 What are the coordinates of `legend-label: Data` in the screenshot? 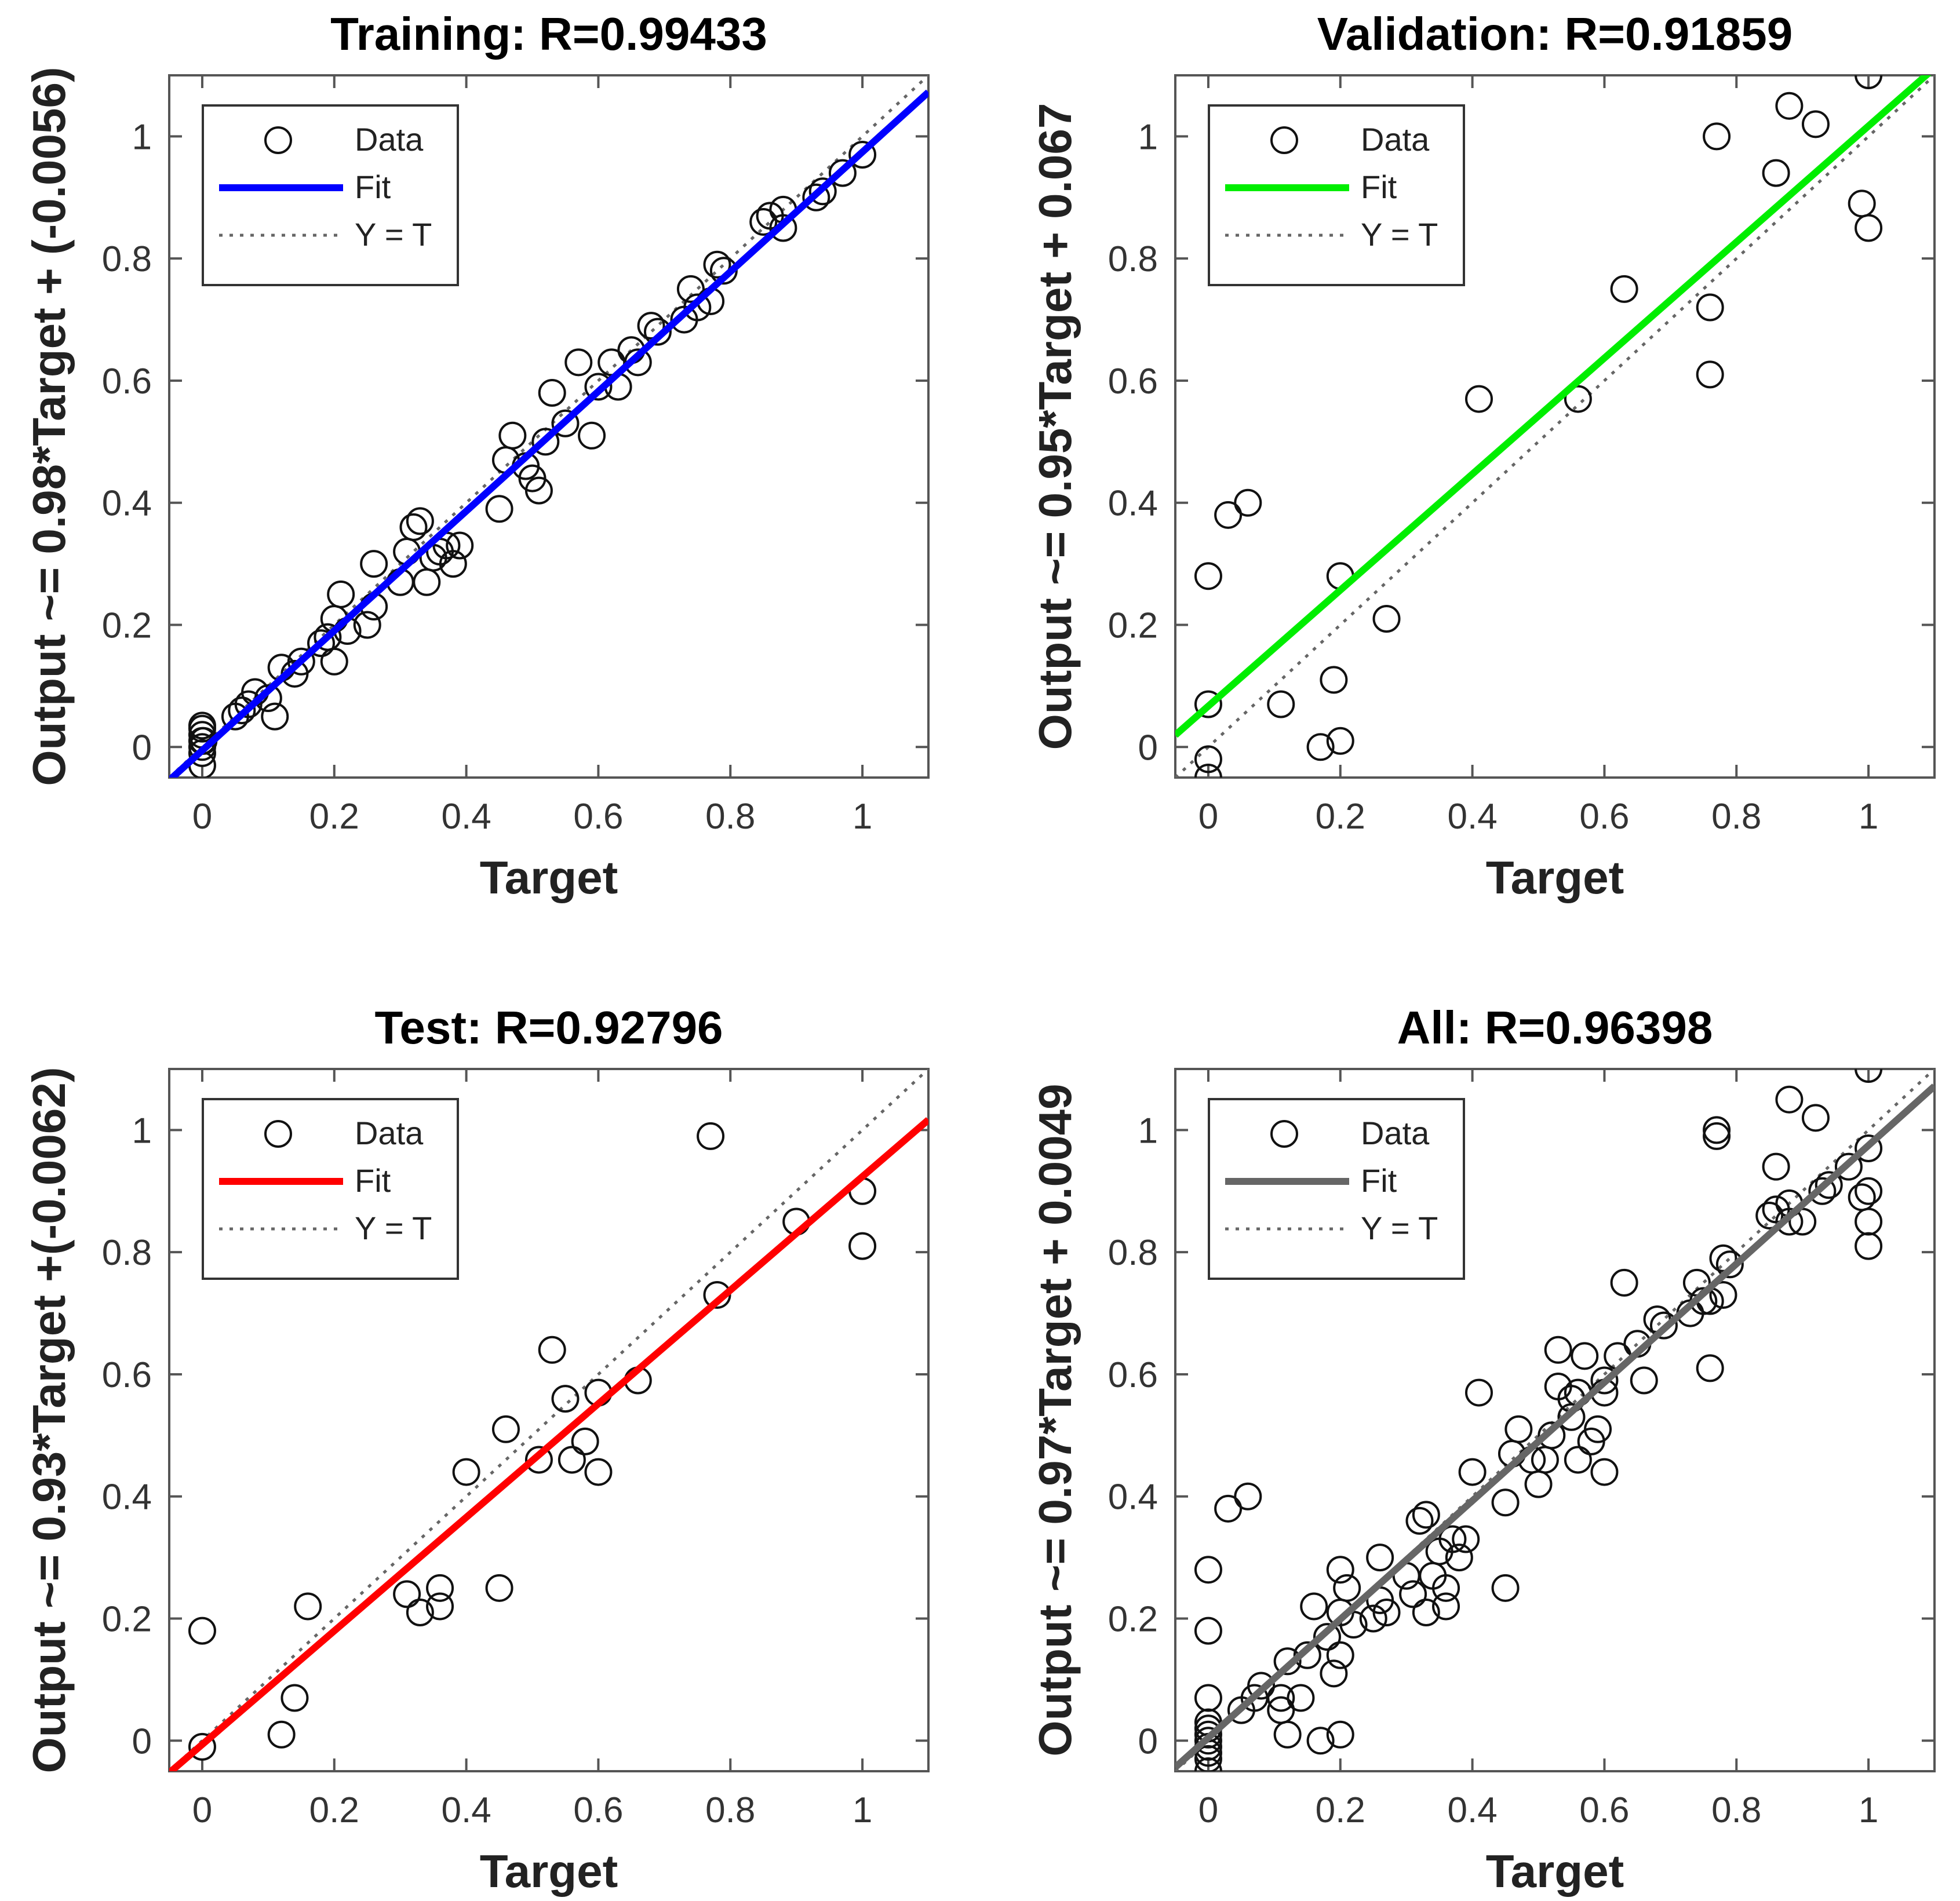 It's located at (1395, 140).